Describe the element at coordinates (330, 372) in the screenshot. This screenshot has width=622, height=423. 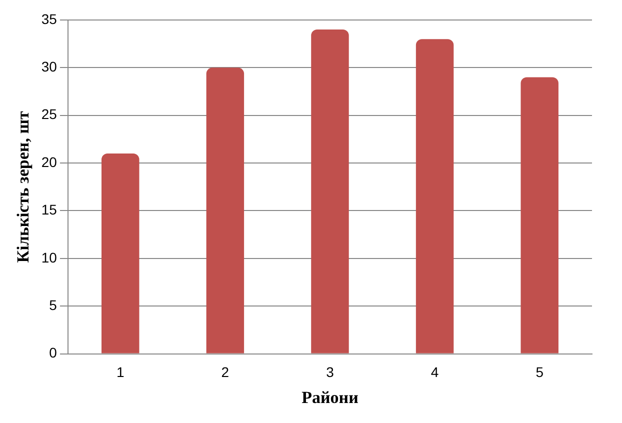
I see `x-tick-label: 3` at that location.